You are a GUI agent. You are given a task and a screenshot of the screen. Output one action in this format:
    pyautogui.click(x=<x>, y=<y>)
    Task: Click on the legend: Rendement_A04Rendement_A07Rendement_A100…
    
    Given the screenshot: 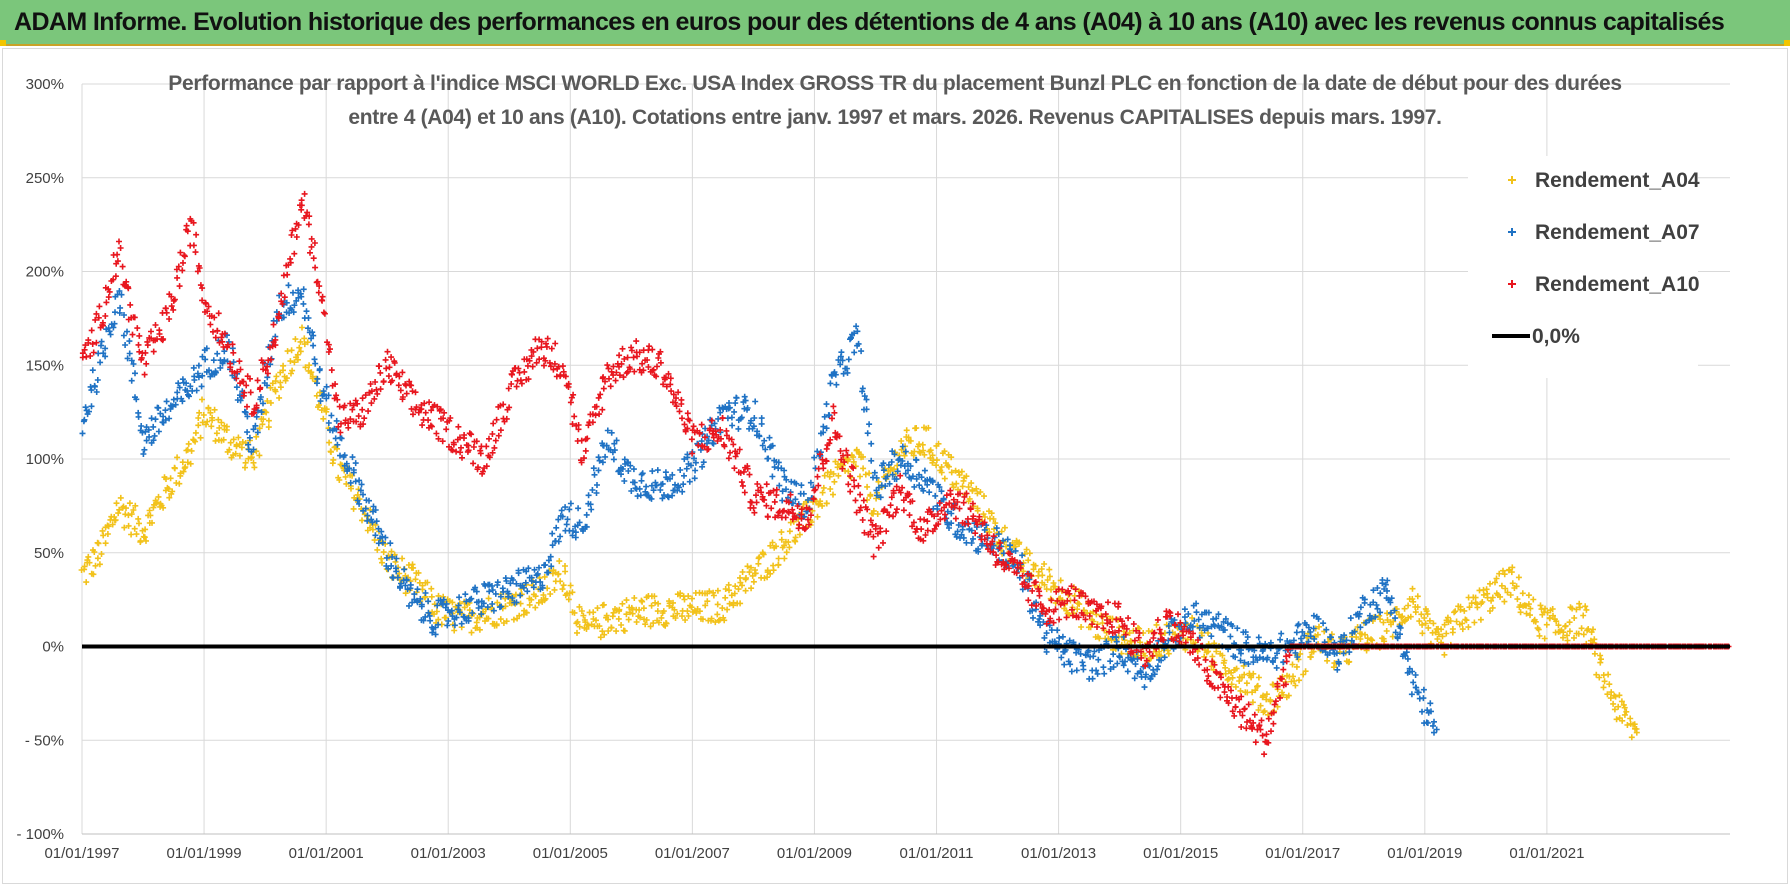 What is the action you would take?
    pyautogui.click(x=1584, y=267)
    